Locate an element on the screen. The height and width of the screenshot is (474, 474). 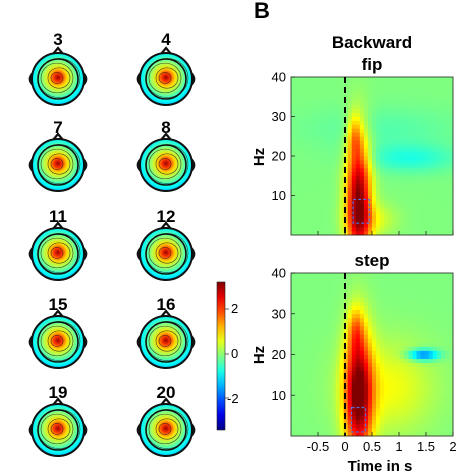
x-tick-label: -0.5 is located at coordinates (318, 446).